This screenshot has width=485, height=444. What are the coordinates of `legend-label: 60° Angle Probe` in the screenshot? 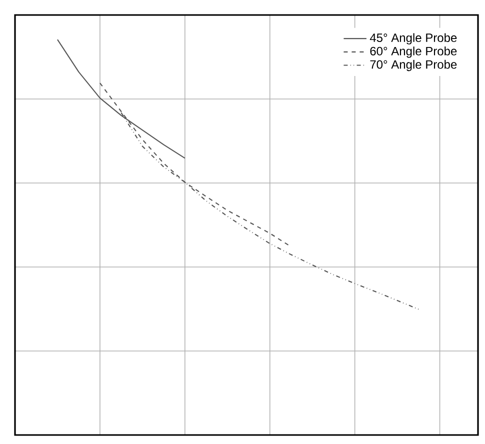 It's located at (413, 52).